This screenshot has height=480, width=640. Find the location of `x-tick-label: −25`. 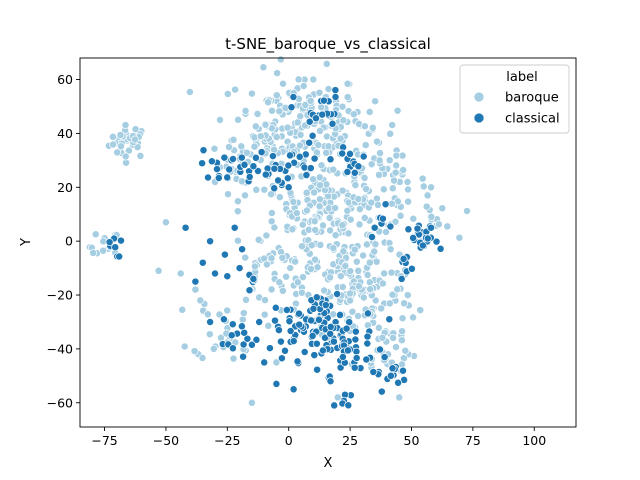

x-tick-label: −25 is located at coordinates (227, 440).